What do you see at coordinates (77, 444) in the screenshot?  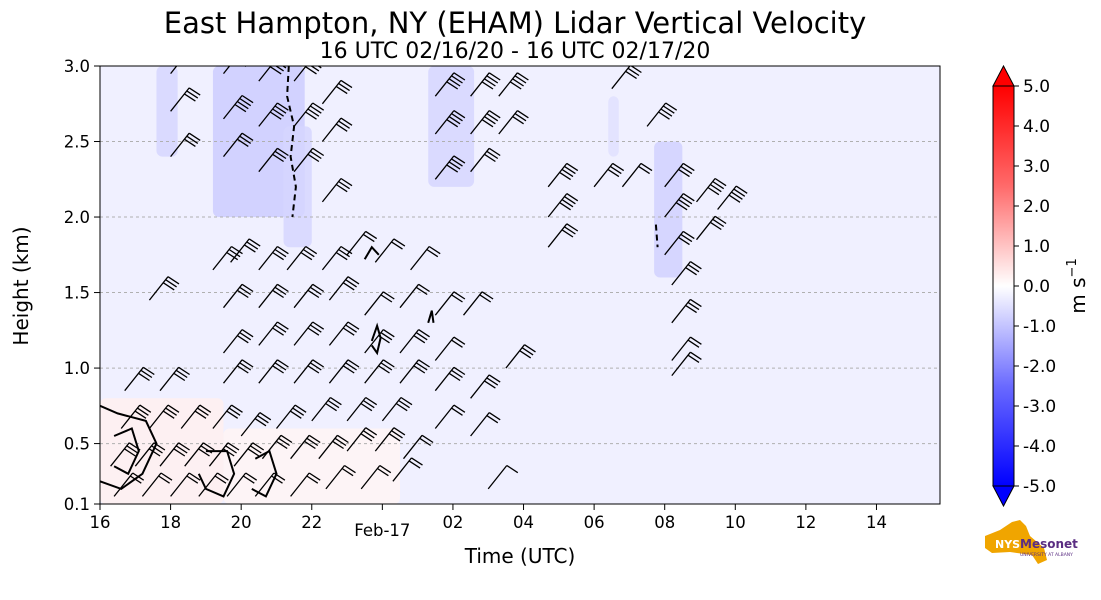 I see `y-tick-label-1: 0.5` at bounding box center [77, 444].